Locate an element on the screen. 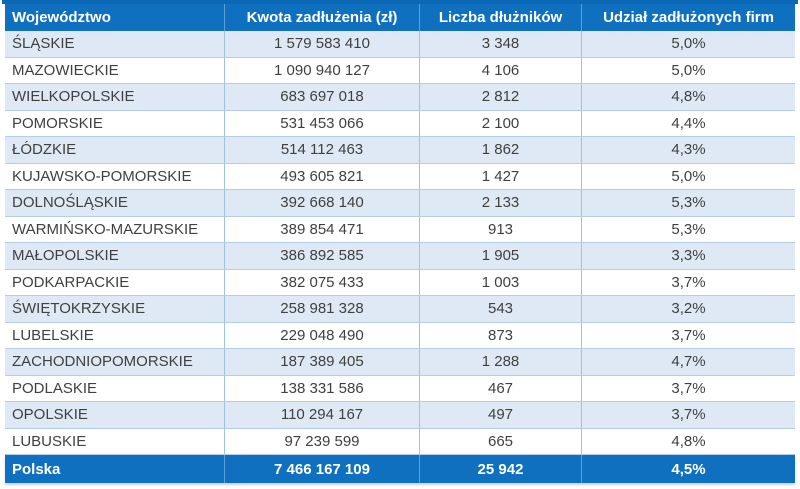 The image size is (800, 489). table-row-14-cell-wojewodztwo: PODLASKIE is located at coordinates (115, 388).